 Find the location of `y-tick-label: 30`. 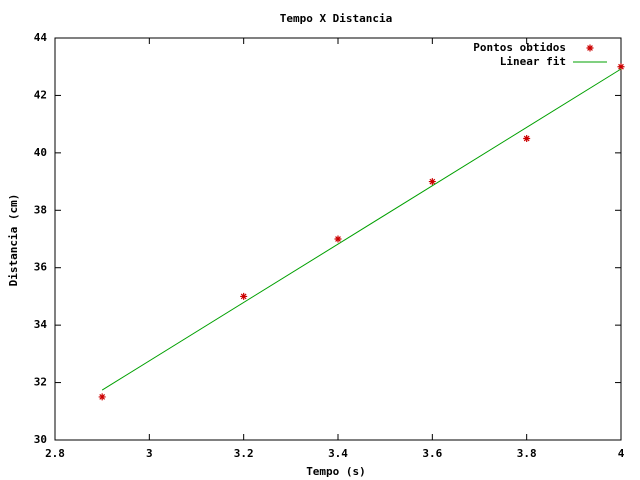

y-tick-label: 30 is located at coordinates (40, 439).